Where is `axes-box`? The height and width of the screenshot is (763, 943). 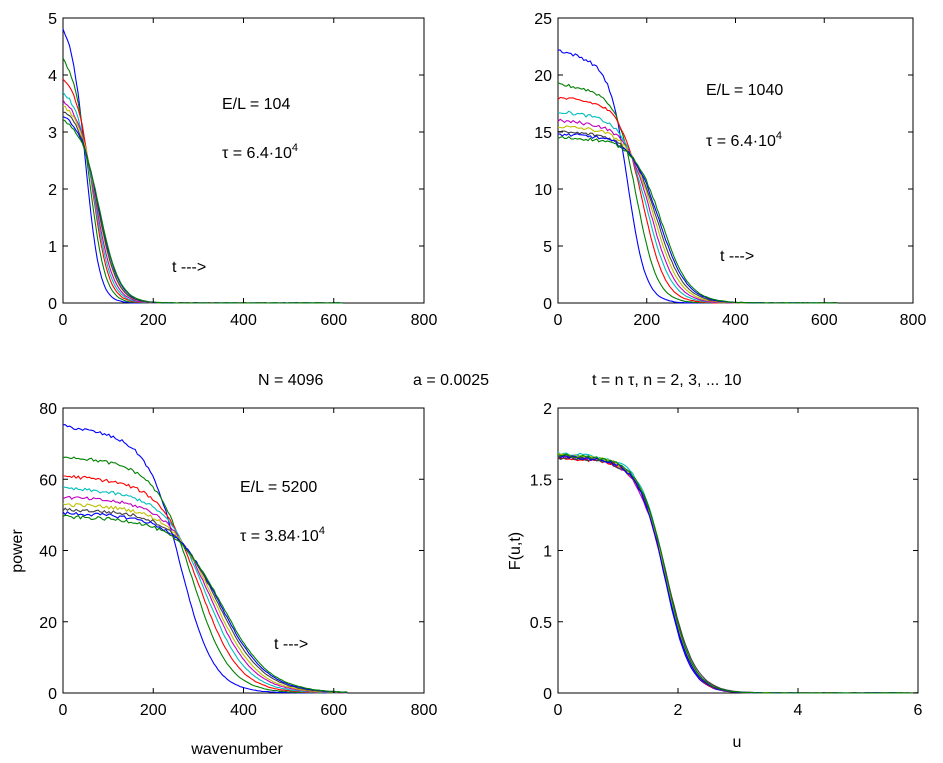
axes-box is located at coordinates (738, 550).